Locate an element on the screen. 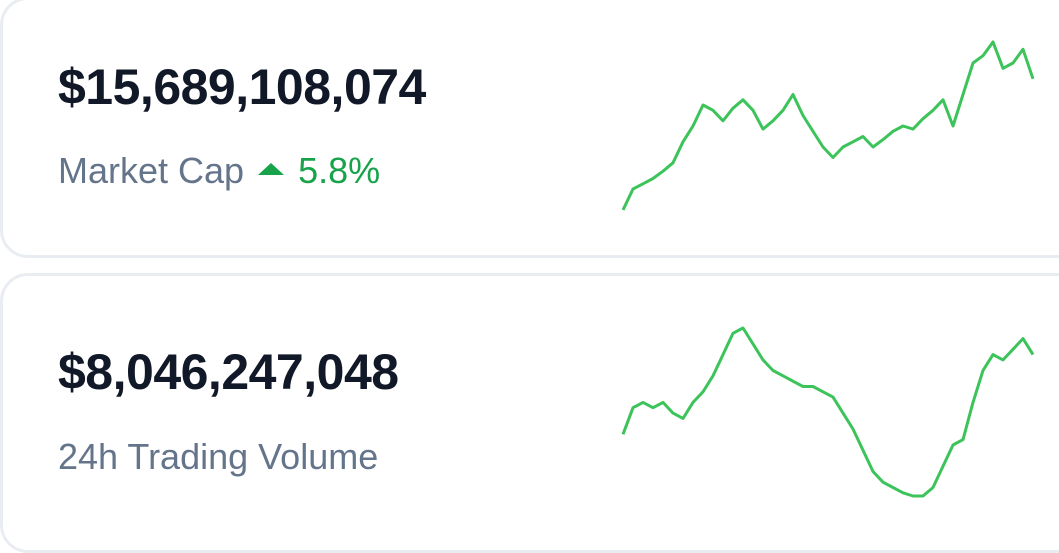  up-arrow-icon is located at coordinates (271, 169).